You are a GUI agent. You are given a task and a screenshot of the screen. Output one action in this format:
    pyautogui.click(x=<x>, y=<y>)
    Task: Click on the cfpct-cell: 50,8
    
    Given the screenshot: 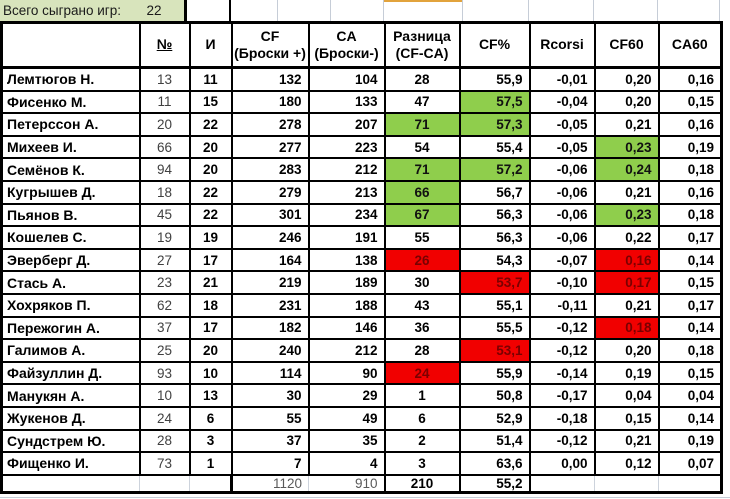 What is the action you would take?
    pyautogui.click(x=494, y=395)
    